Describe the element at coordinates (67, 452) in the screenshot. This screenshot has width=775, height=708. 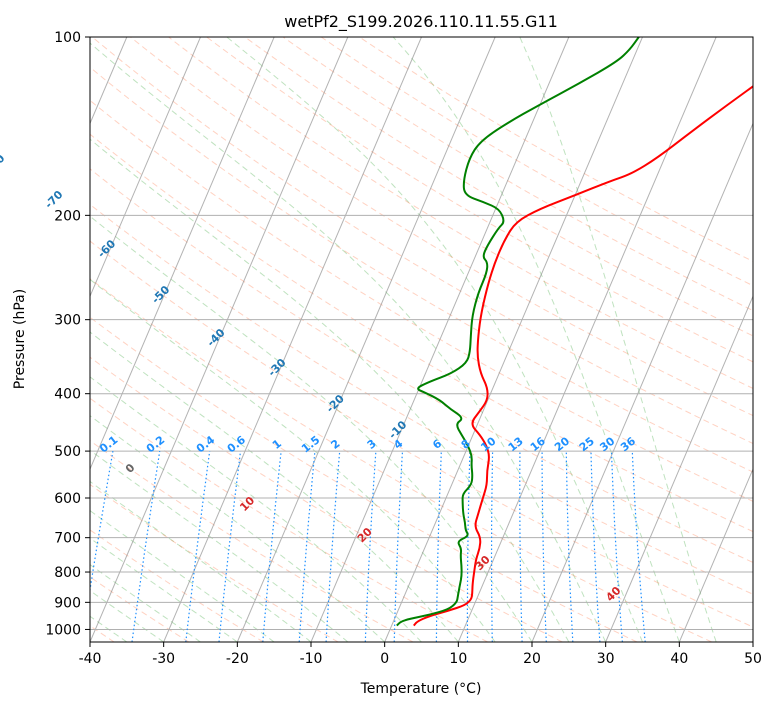
I see `y-tick-label: 500` at that location.